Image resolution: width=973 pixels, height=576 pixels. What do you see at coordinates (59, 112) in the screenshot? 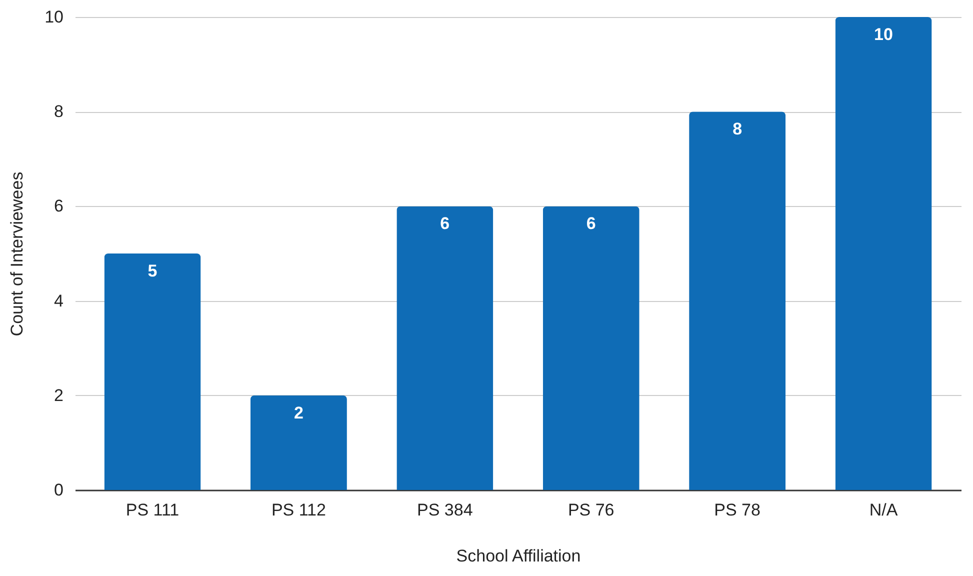
I see `y-tick-label: 8` at bounding box center [59, 112].